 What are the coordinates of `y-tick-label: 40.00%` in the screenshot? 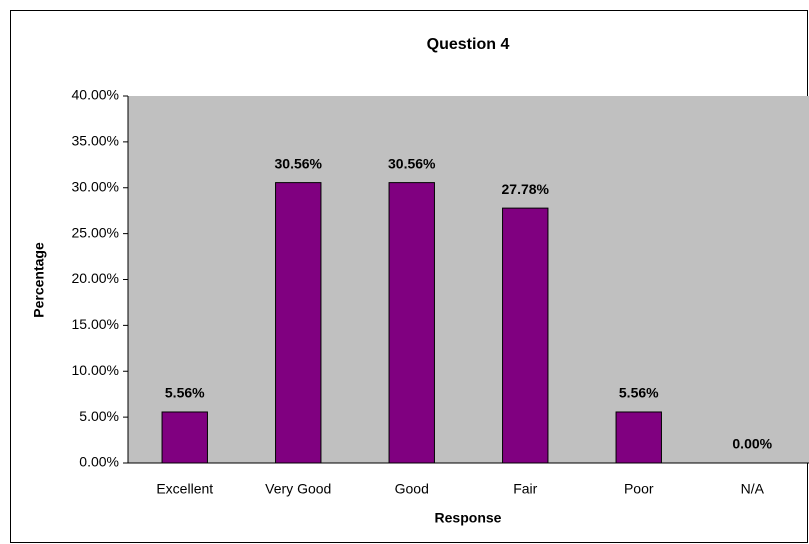 It's located at (95, 95).